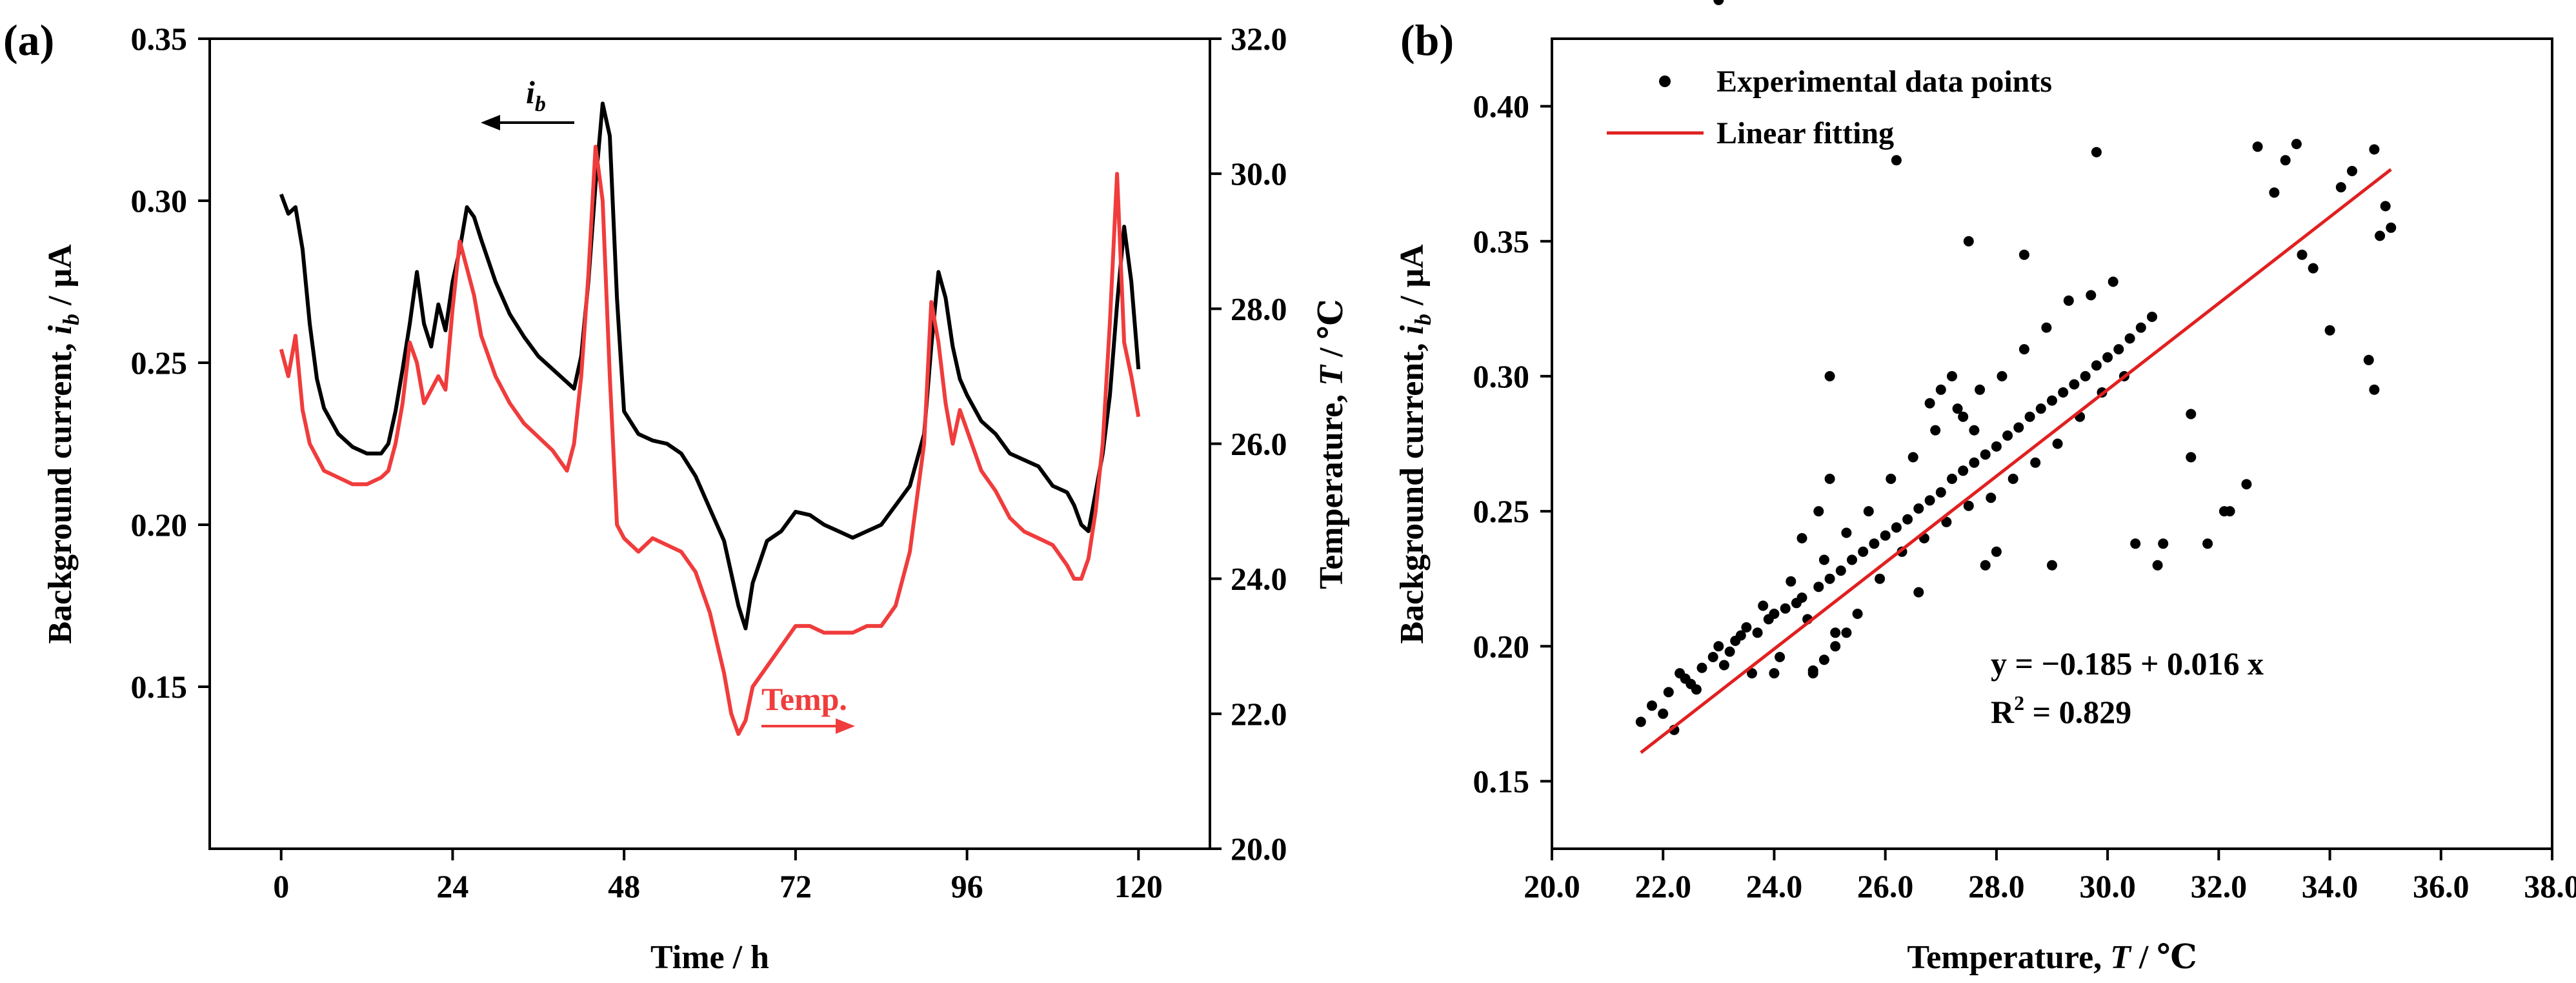 The width and height of the screenshot is (2576, 983). What do you see at coordinates (1501, 511) in the screenshot?
I see `y-tick-label: 0.25` at bounding box center [1501, 511].